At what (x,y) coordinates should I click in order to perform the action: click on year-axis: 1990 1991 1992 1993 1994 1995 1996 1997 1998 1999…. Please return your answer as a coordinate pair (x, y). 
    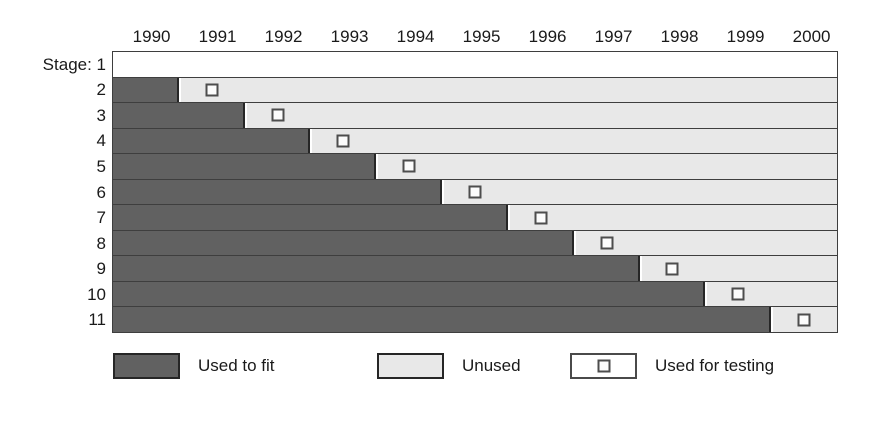
    Looking at the image, I should click on (475, 37).